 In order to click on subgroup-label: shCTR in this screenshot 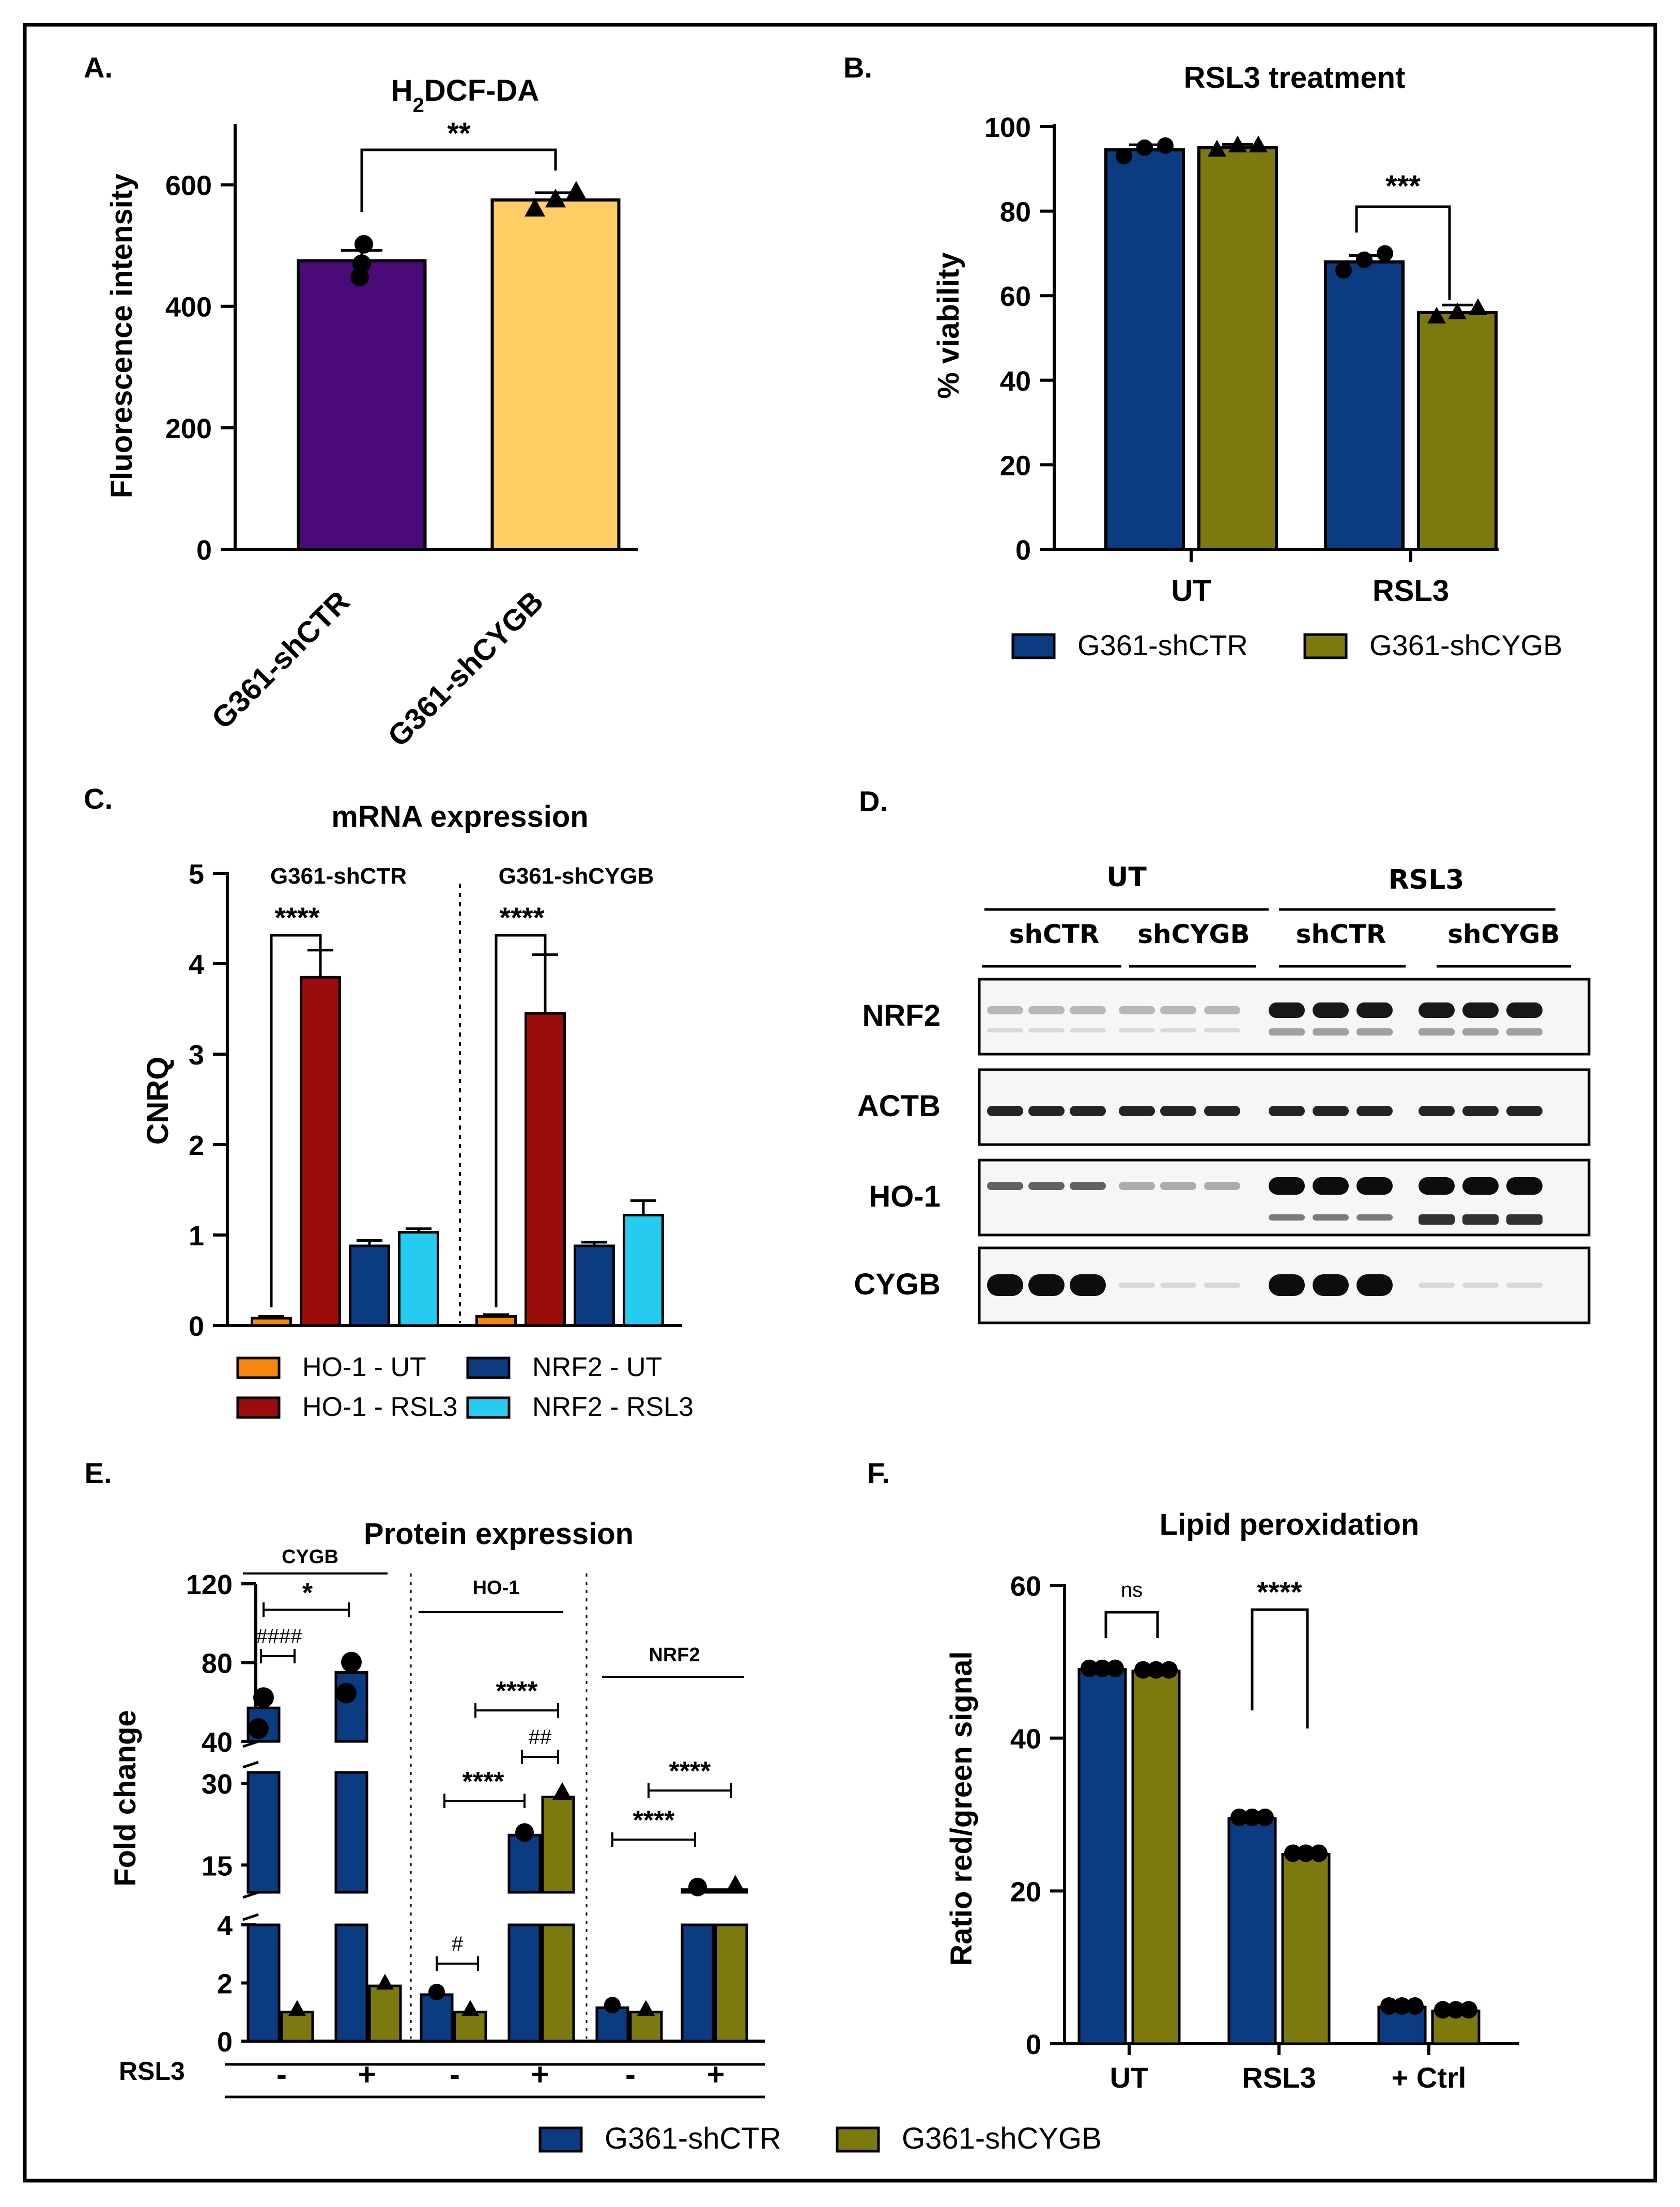, I will do `click(1341, 934)`.